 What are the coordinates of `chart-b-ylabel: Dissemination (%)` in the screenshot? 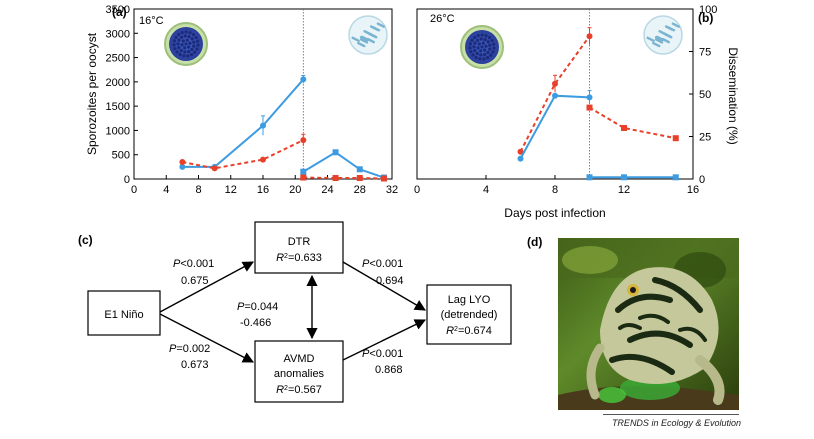 It's located at (733, 95).